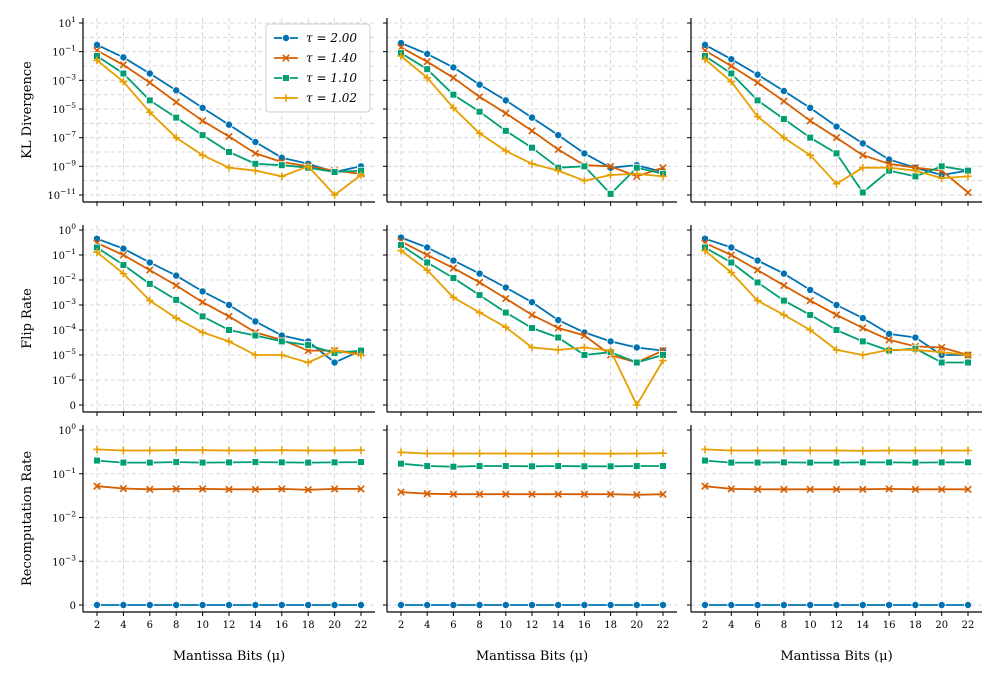 The image size is (997, 678). What do you see at coordinates (318, 68) in the screenshot?
I see `legend: τ = 2.00 τ = 1.40 τ = 1.10 τ = 1.02` at bounding box center [318, 68].